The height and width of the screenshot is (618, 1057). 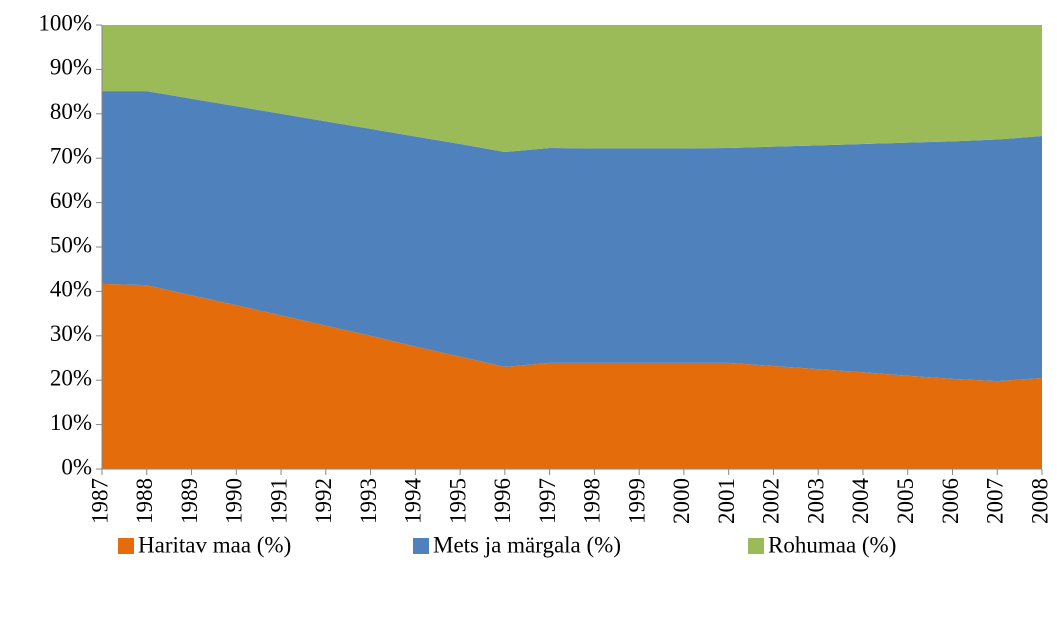 What do you see at coordinates (214, 544) in the screenshot?
I see `legend-label: Haritav maa (%)` at bounding box center [214, 544].